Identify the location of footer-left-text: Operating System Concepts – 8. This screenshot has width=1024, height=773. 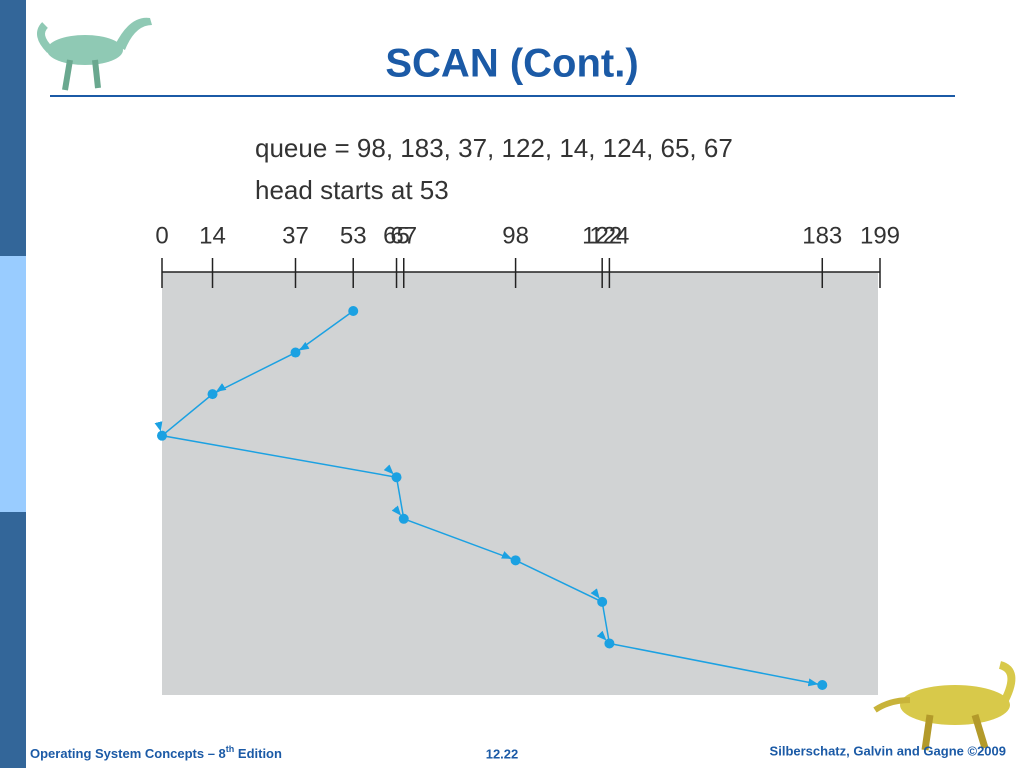
(128, 753).